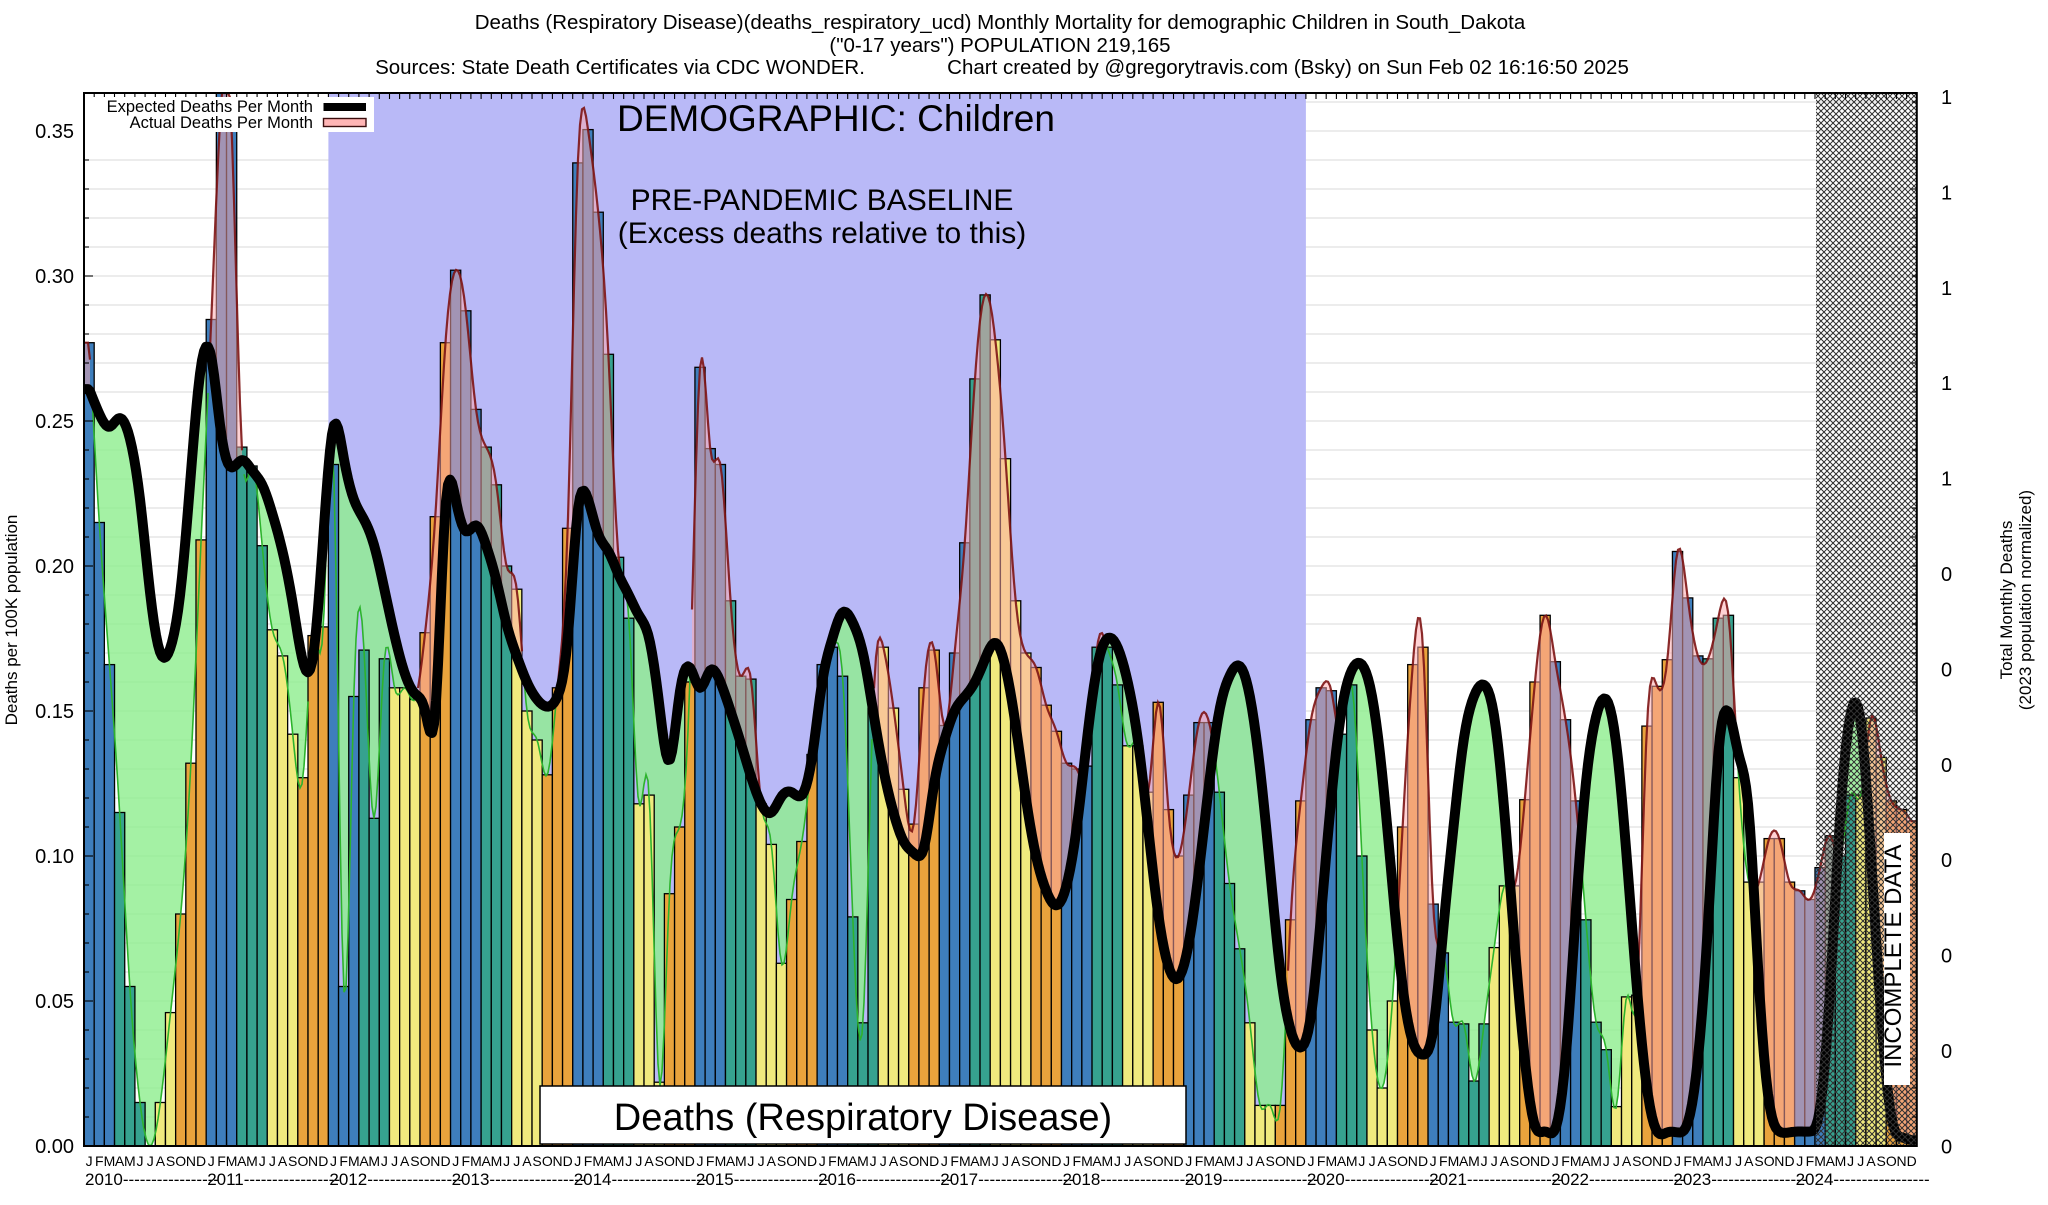  Describe the element at coordinates (1863, 1179) in the screenshot. I see `svg-text: 2024-----------------` at that location.